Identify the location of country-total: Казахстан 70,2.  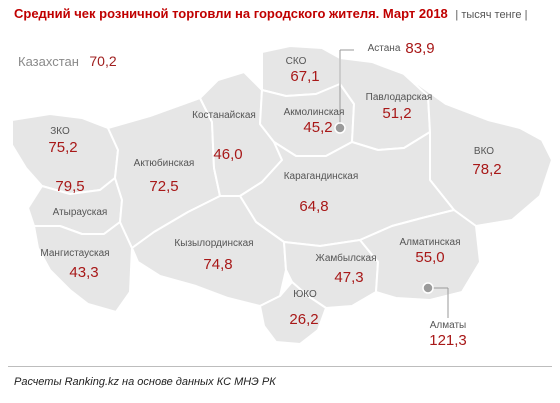
(67, 62).